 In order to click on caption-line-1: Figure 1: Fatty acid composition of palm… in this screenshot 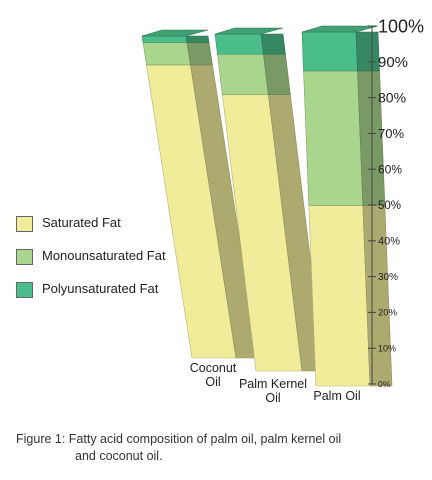, I will do `click(179, 439)`.